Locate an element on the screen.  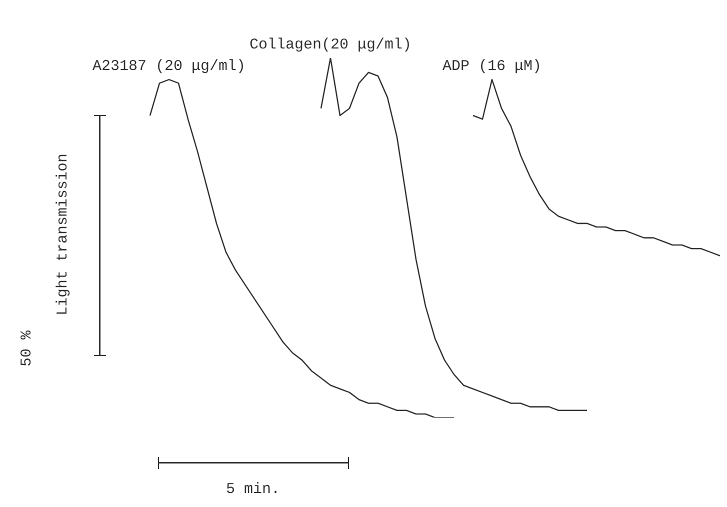
series-label: ADP (16 μM) is located at coordinates (492, 67).